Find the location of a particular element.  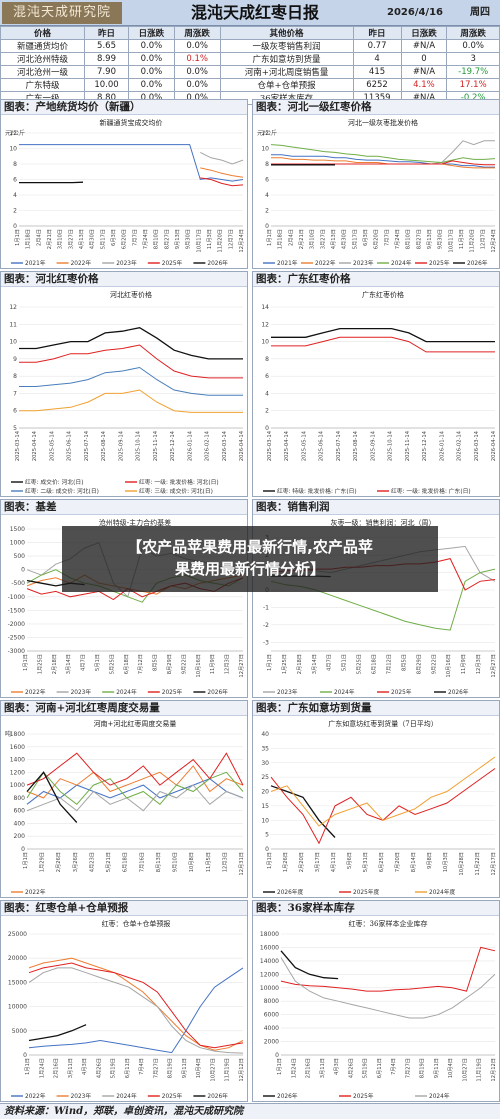

y-tick-label: 11 is located at coordinates (13, 324).